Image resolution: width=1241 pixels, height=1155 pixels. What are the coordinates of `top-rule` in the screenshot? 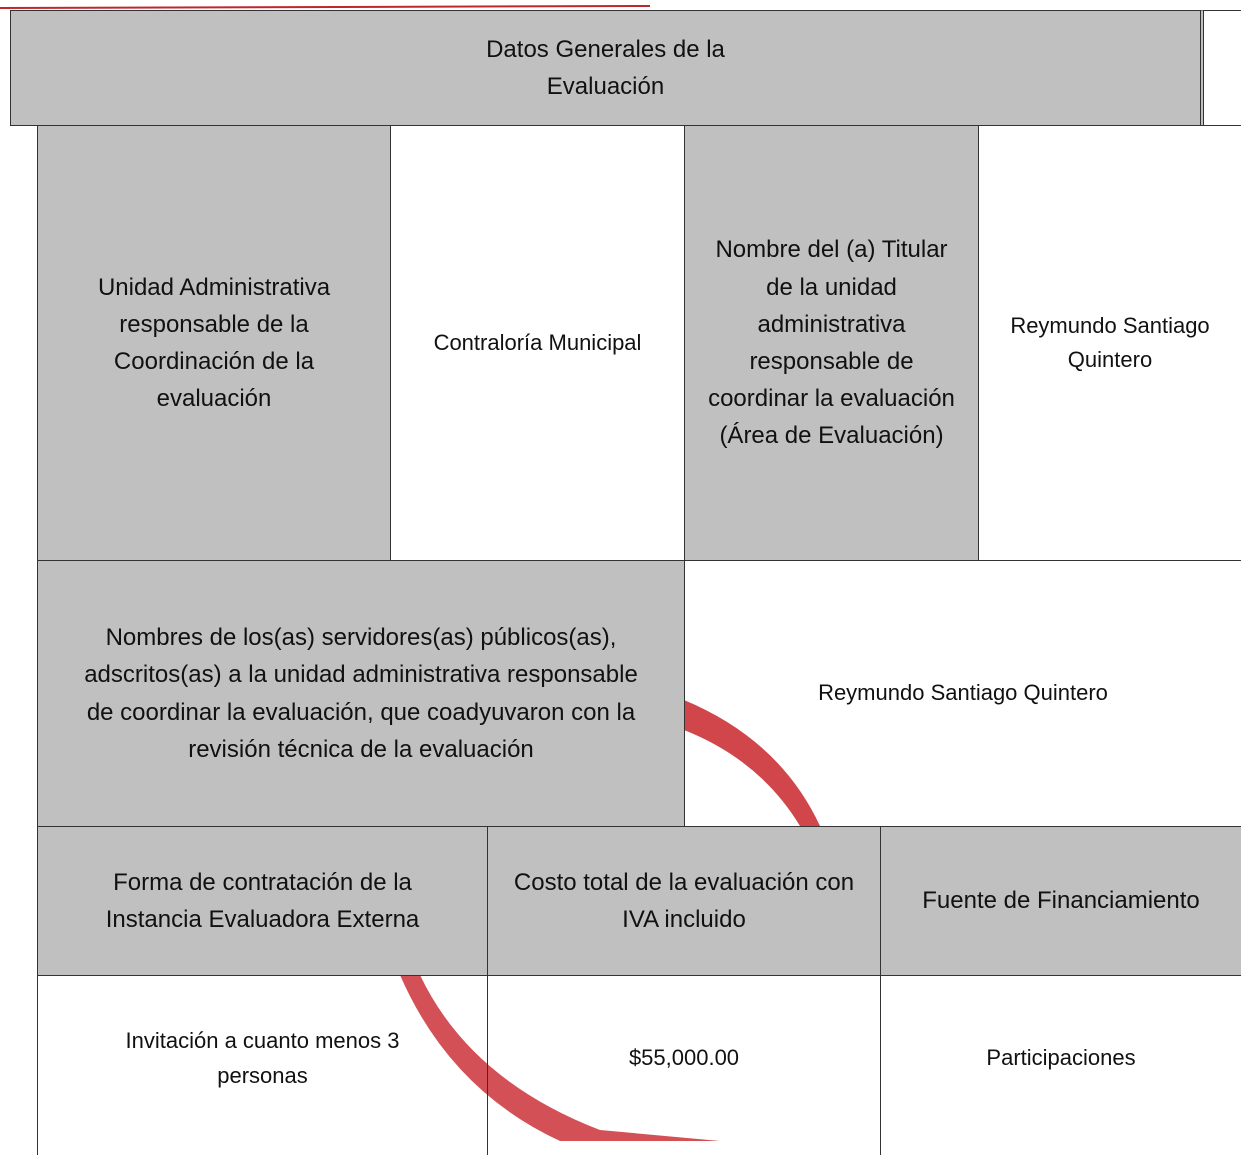 It's located at (325, 7).